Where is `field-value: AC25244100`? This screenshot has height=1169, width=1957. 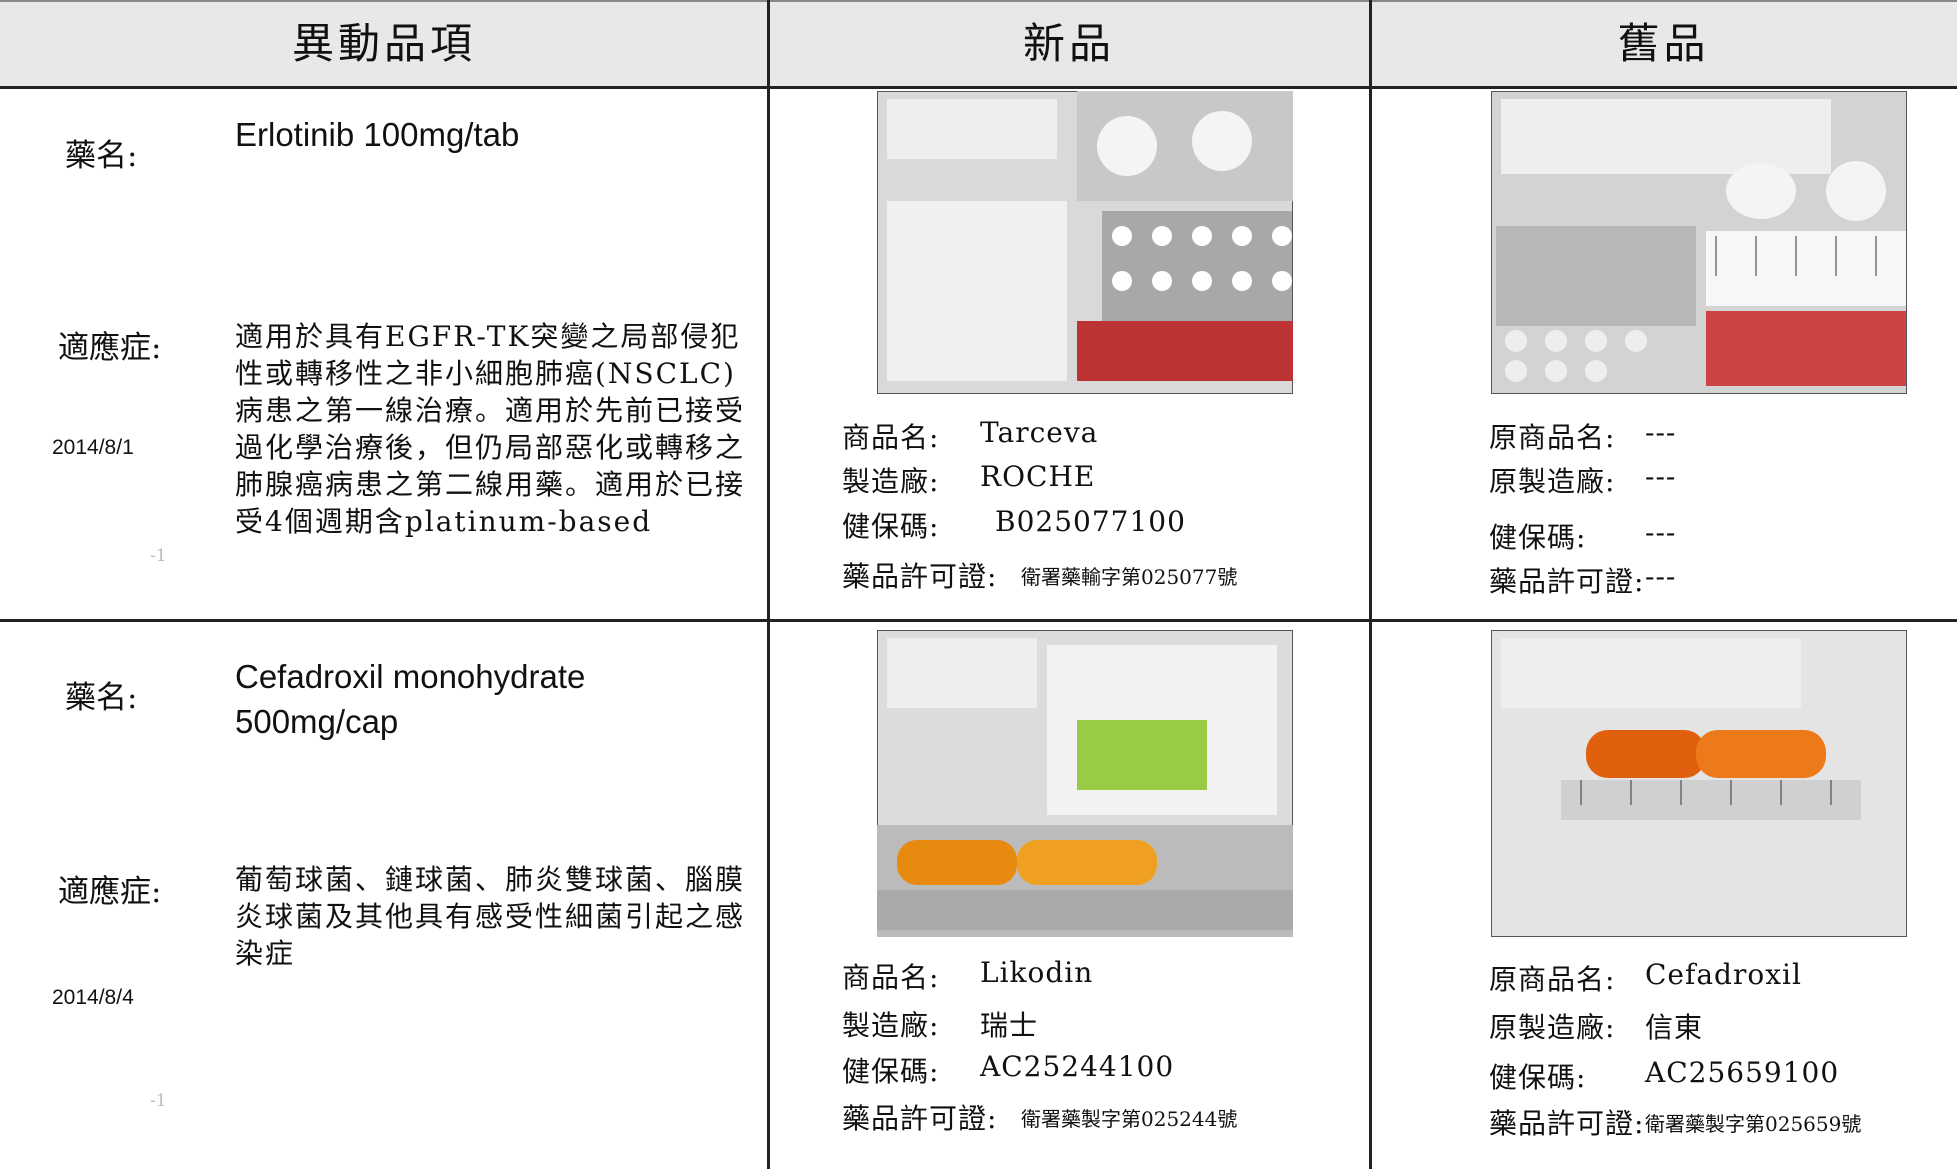 field-value: AC25244100 is located at coordinates (1077, 1066).